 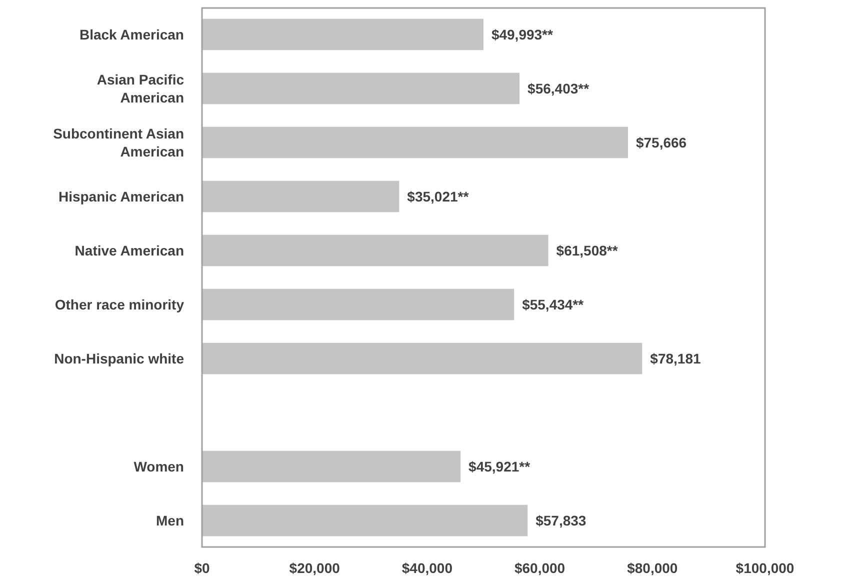 What do you see at coordinates (559, 88) in the screenshot?
I see `data-label: $56,403**` at bounding box center [559, 88].